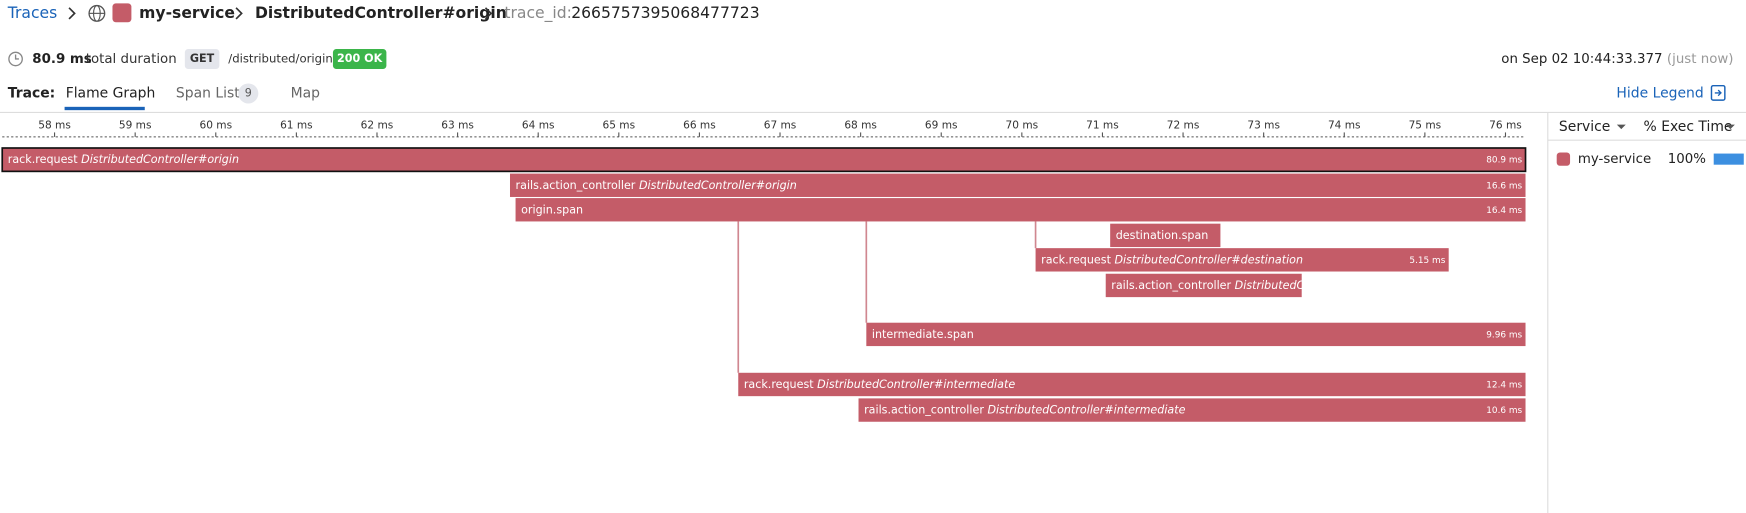  What do you see at coordinates (1700, 59) in the screenshot?
I see `relative-time: (just now)` at bounding box center [1700, 59].